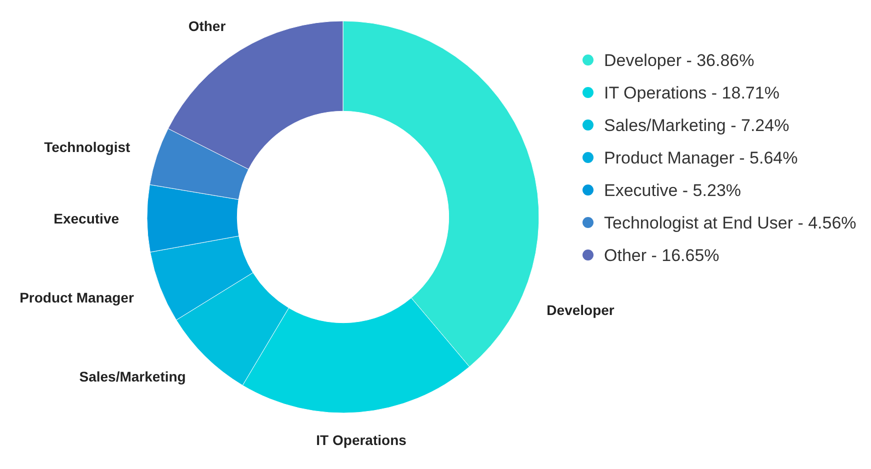 The width and height of the screenshot is (871, 469). Describe the element at coordinates (361, 440) in the screenshot. I see `text: IT Operations` at that location.